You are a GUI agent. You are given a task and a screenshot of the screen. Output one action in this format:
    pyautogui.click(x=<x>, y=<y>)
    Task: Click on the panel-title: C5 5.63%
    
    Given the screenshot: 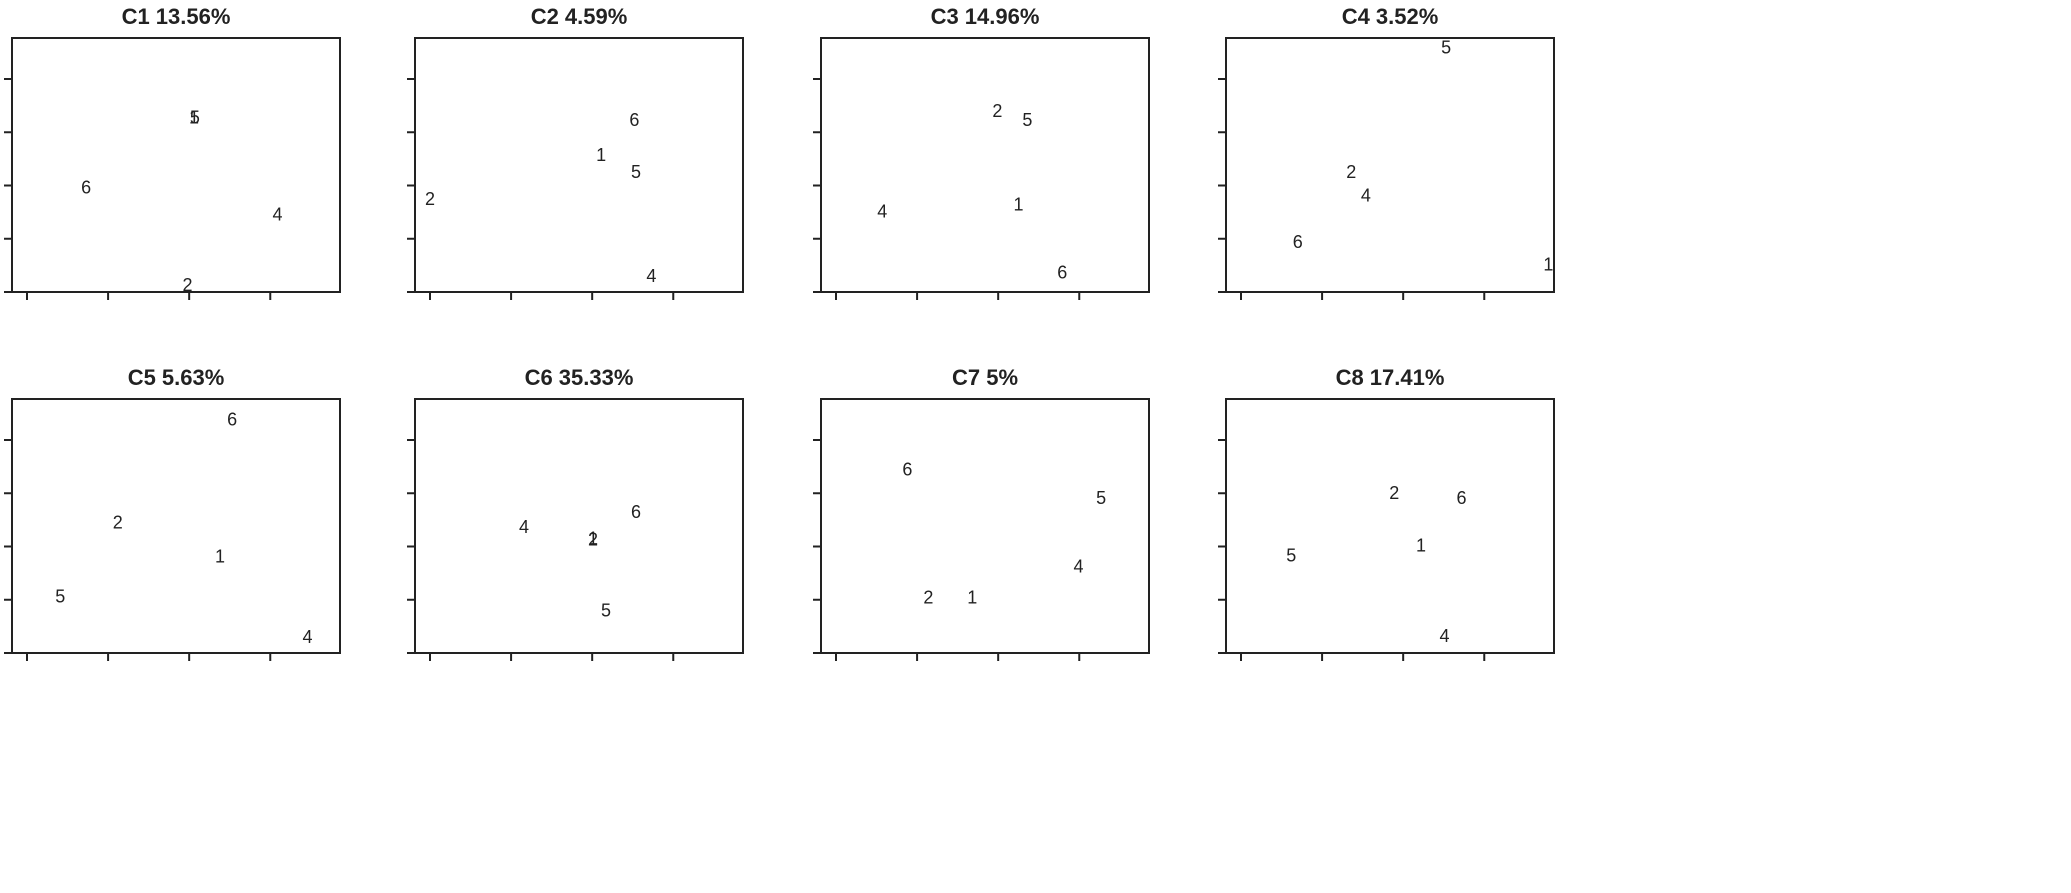 What is the action you would take?
    pyautogui.click(x=176, y=377)
    